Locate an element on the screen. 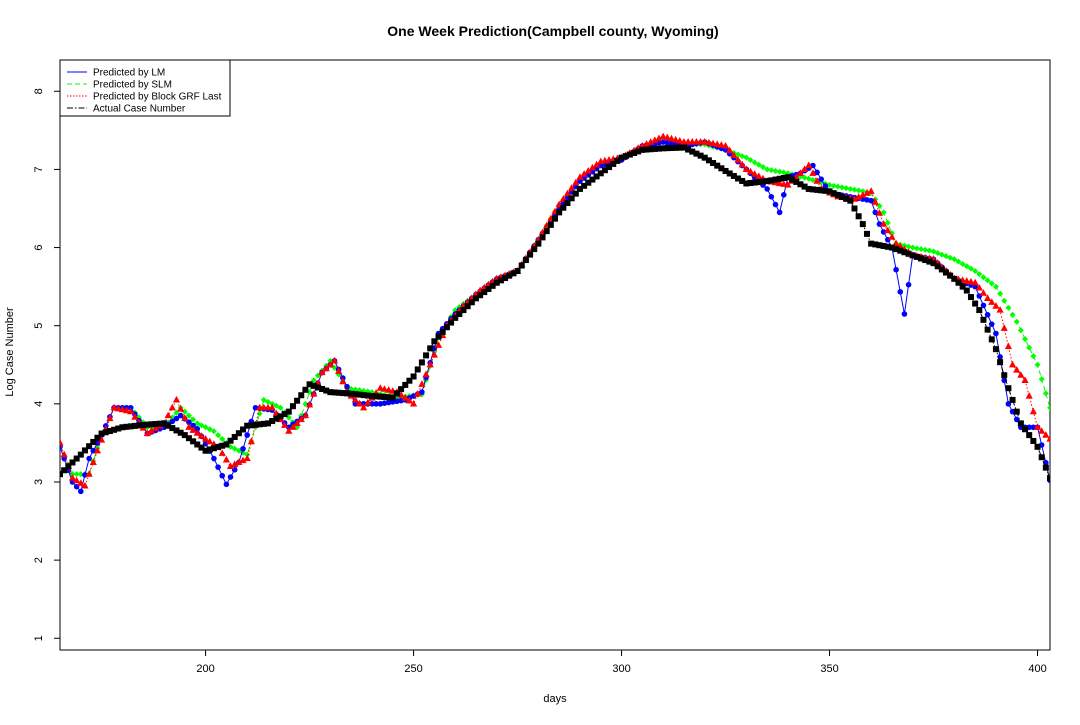 This screenshot has height=725, width=1080. y-tick-label-5: 5 is located at coordinates (39, 326).